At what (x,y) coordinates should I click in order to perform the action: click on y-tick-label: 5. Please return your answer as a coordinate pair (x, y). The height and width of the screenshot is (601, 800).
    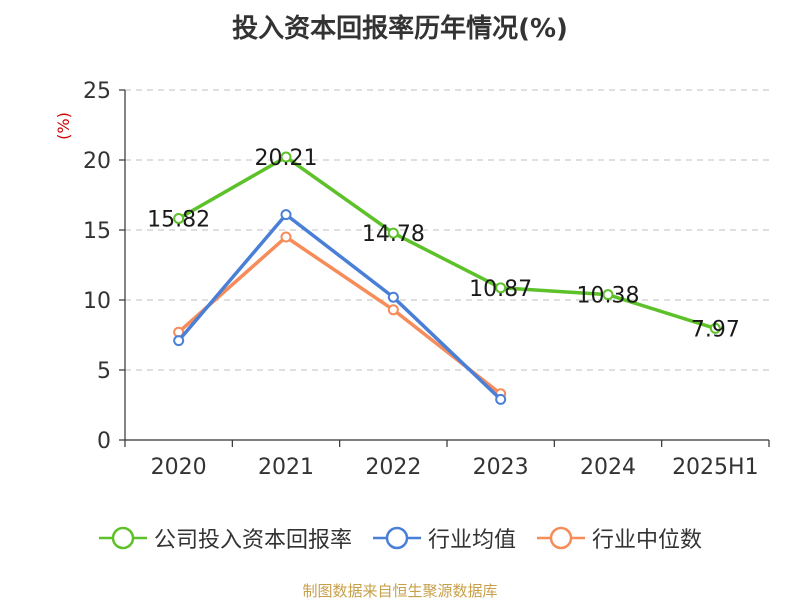
    Looking at the image, I should click on (104, 371).